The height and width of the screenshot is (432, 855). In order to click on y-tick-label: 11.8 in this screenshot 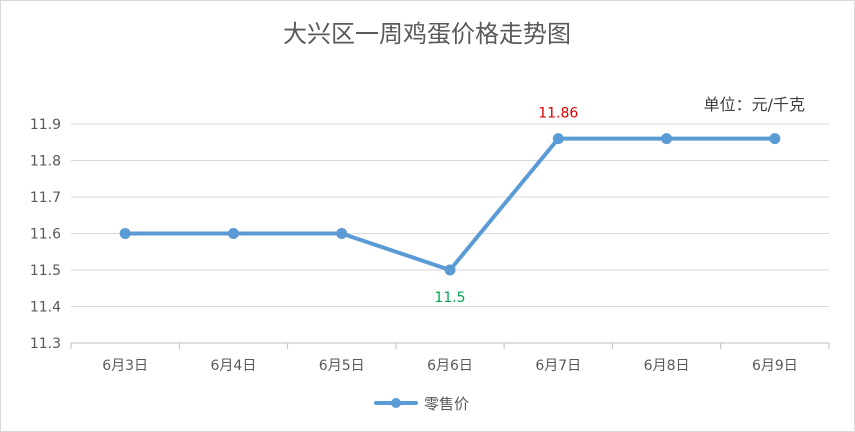, I will do `click(45, 162)`.